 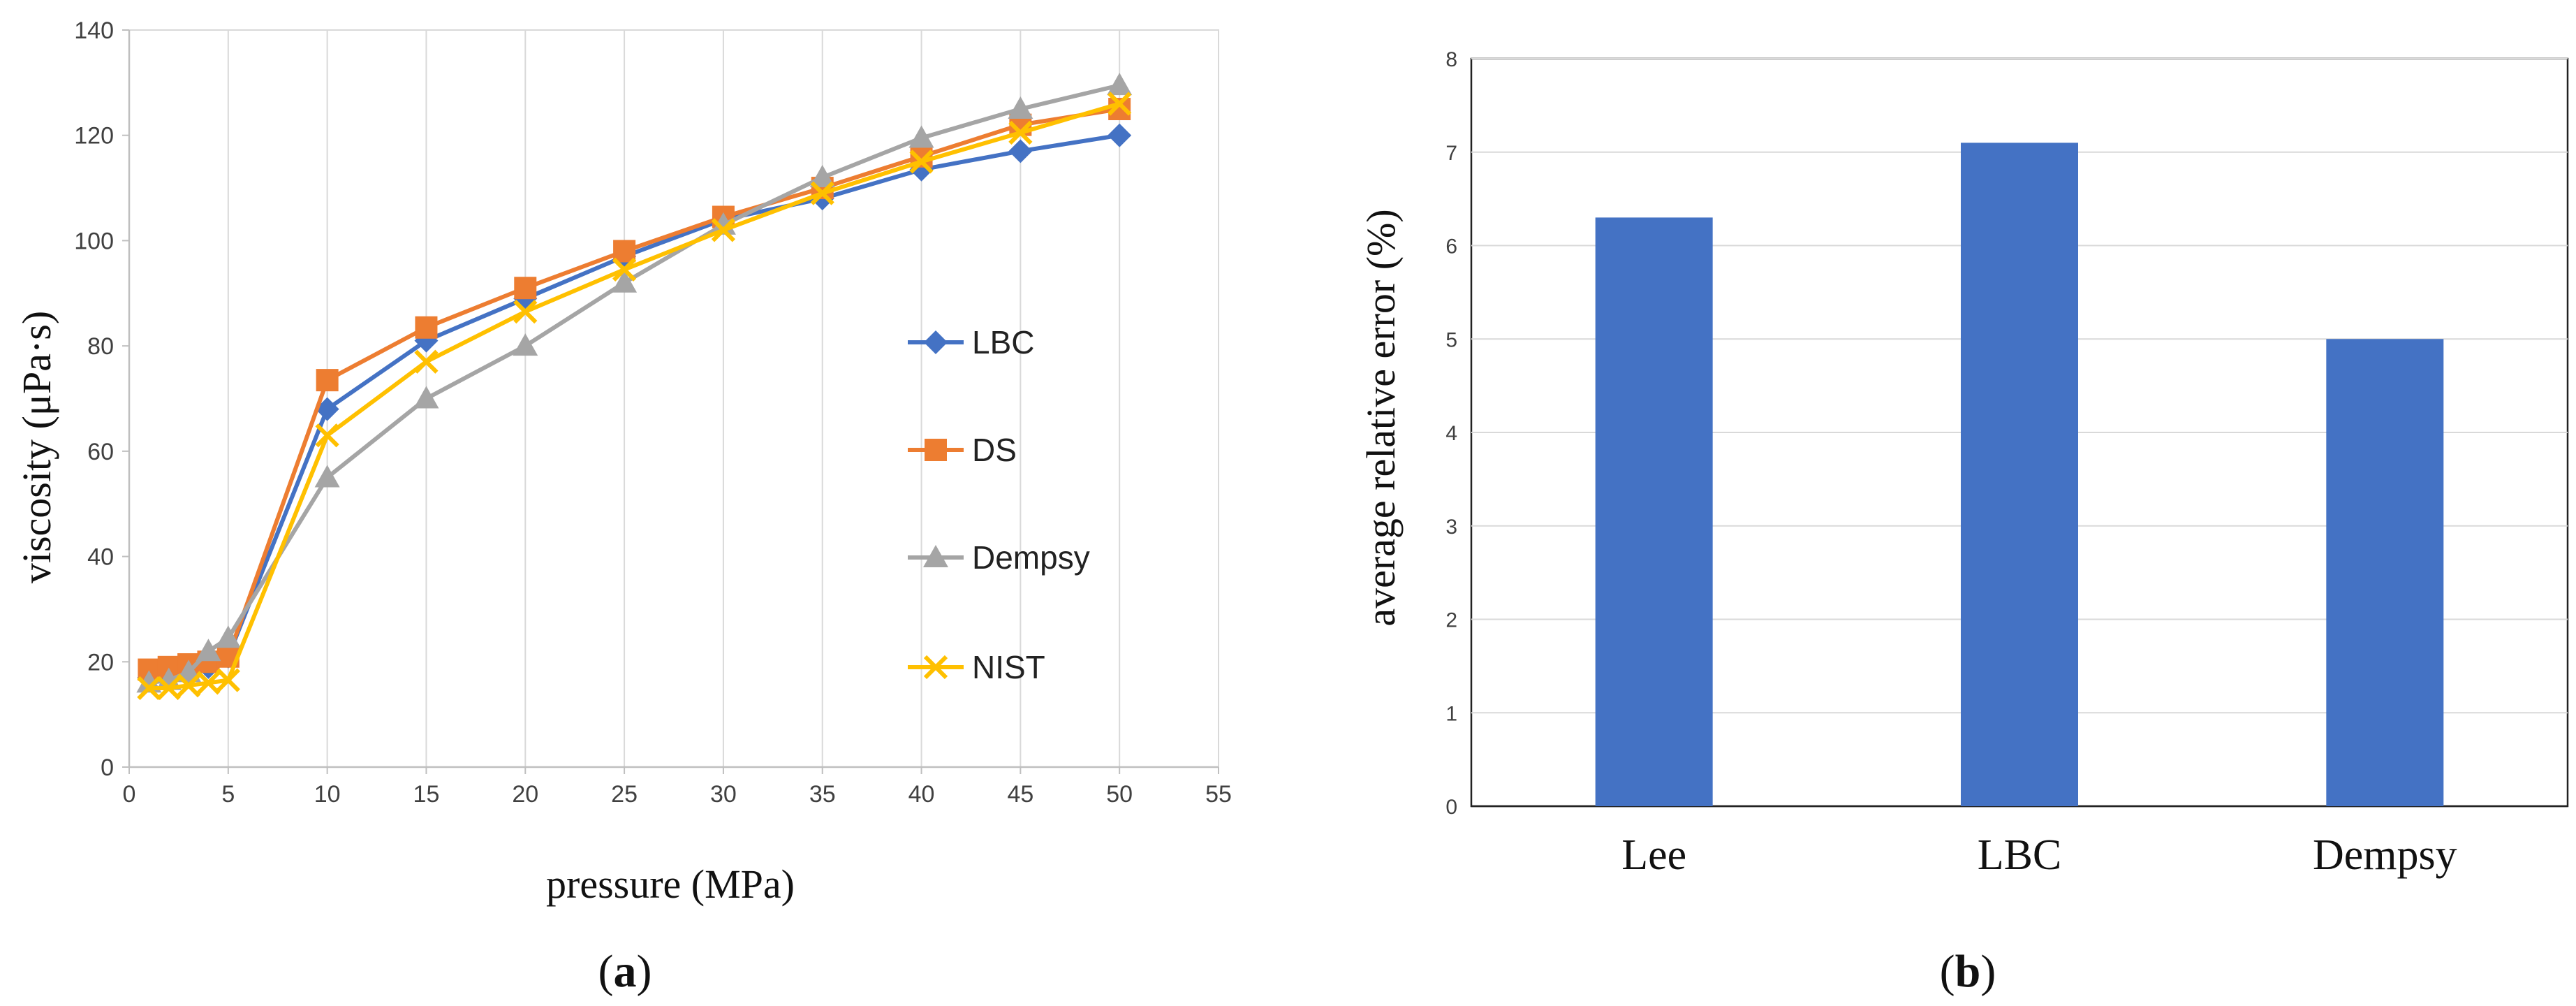 I want to click on chart-b-panel-label: (b), so click(x=1968, y=971).